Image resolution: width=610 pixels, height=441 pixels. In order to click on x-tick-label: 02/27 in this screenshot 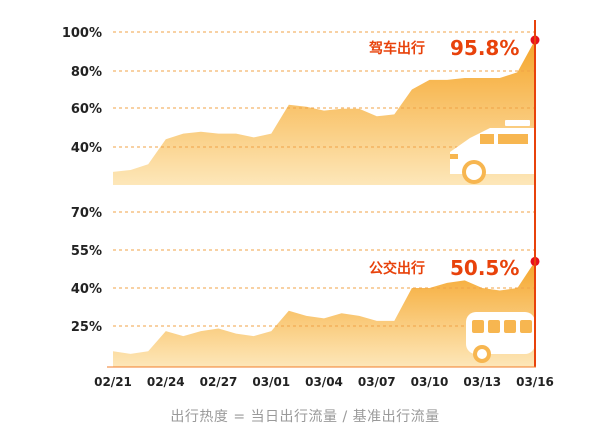, I will do `click(219, 382)`.